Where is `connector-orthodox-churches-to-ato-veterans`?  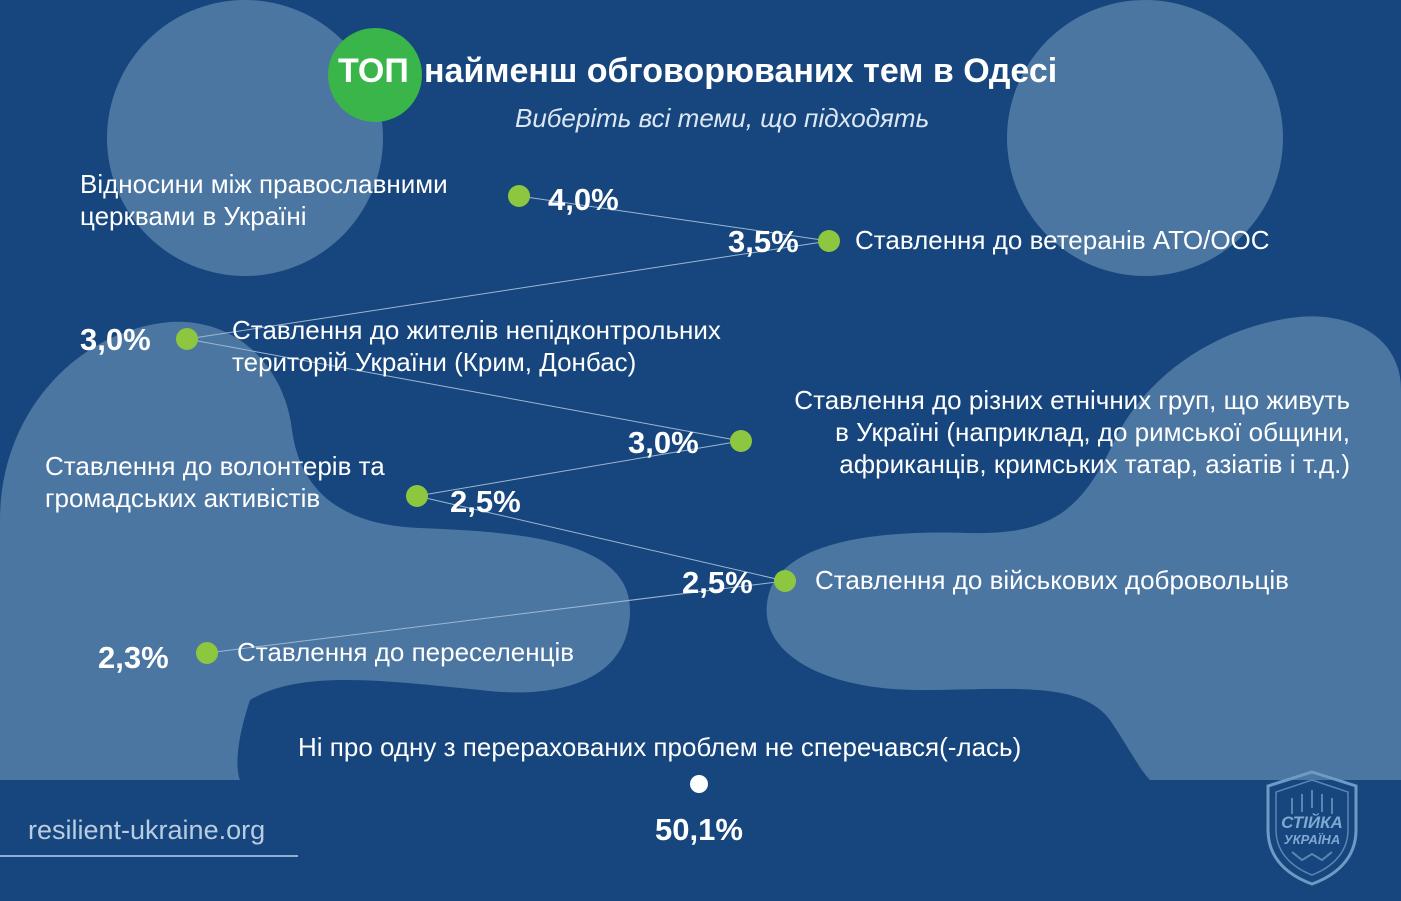 connector-orthodox-churches-to-ato-veterans is located at coordinates (674, 218).